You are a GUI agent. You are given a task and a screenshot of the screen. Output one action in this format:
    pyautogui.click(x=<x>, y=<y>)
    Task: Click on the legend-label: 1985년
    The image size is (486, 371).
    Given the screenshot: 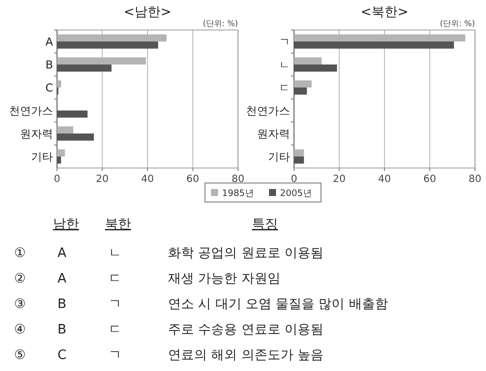 What is the action you would take?
    pyautogui.click(x=238, y=194)
    